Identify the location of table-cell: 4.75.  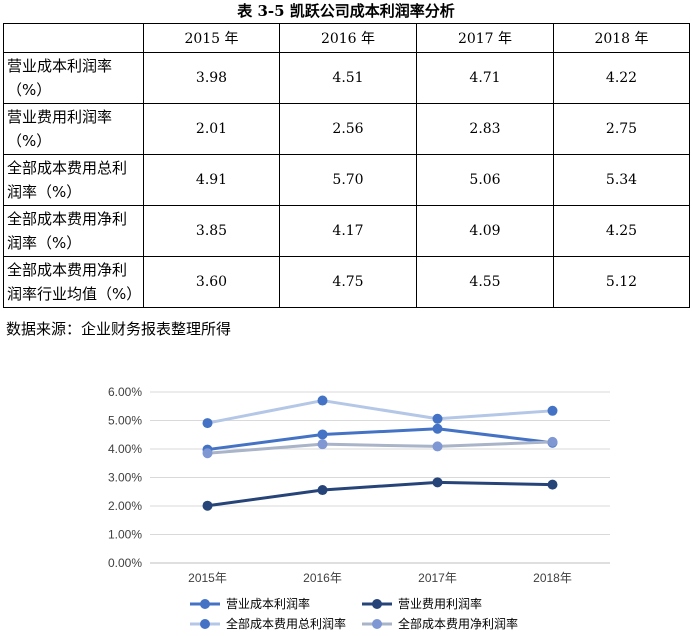
(348, 282).